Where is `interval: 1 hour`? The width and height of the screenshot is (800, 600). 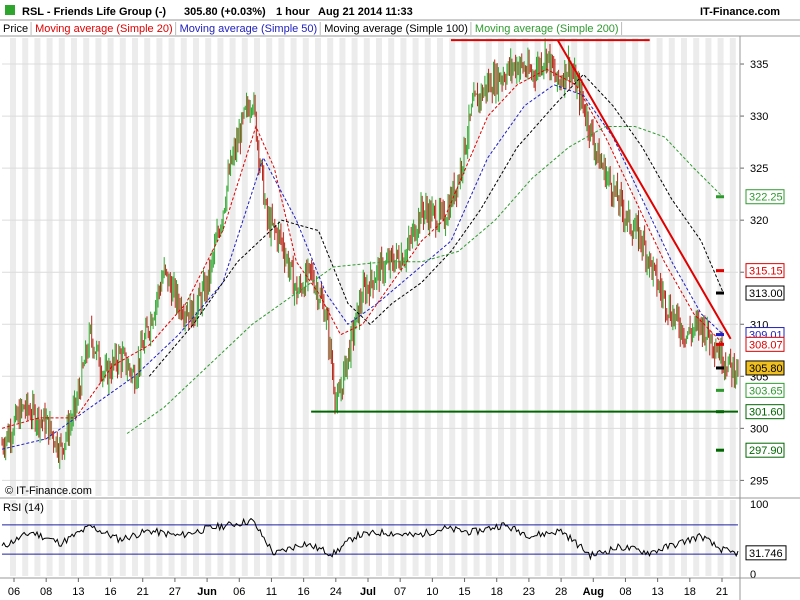
interval: 1 hour is located at coordinates (293, 12).